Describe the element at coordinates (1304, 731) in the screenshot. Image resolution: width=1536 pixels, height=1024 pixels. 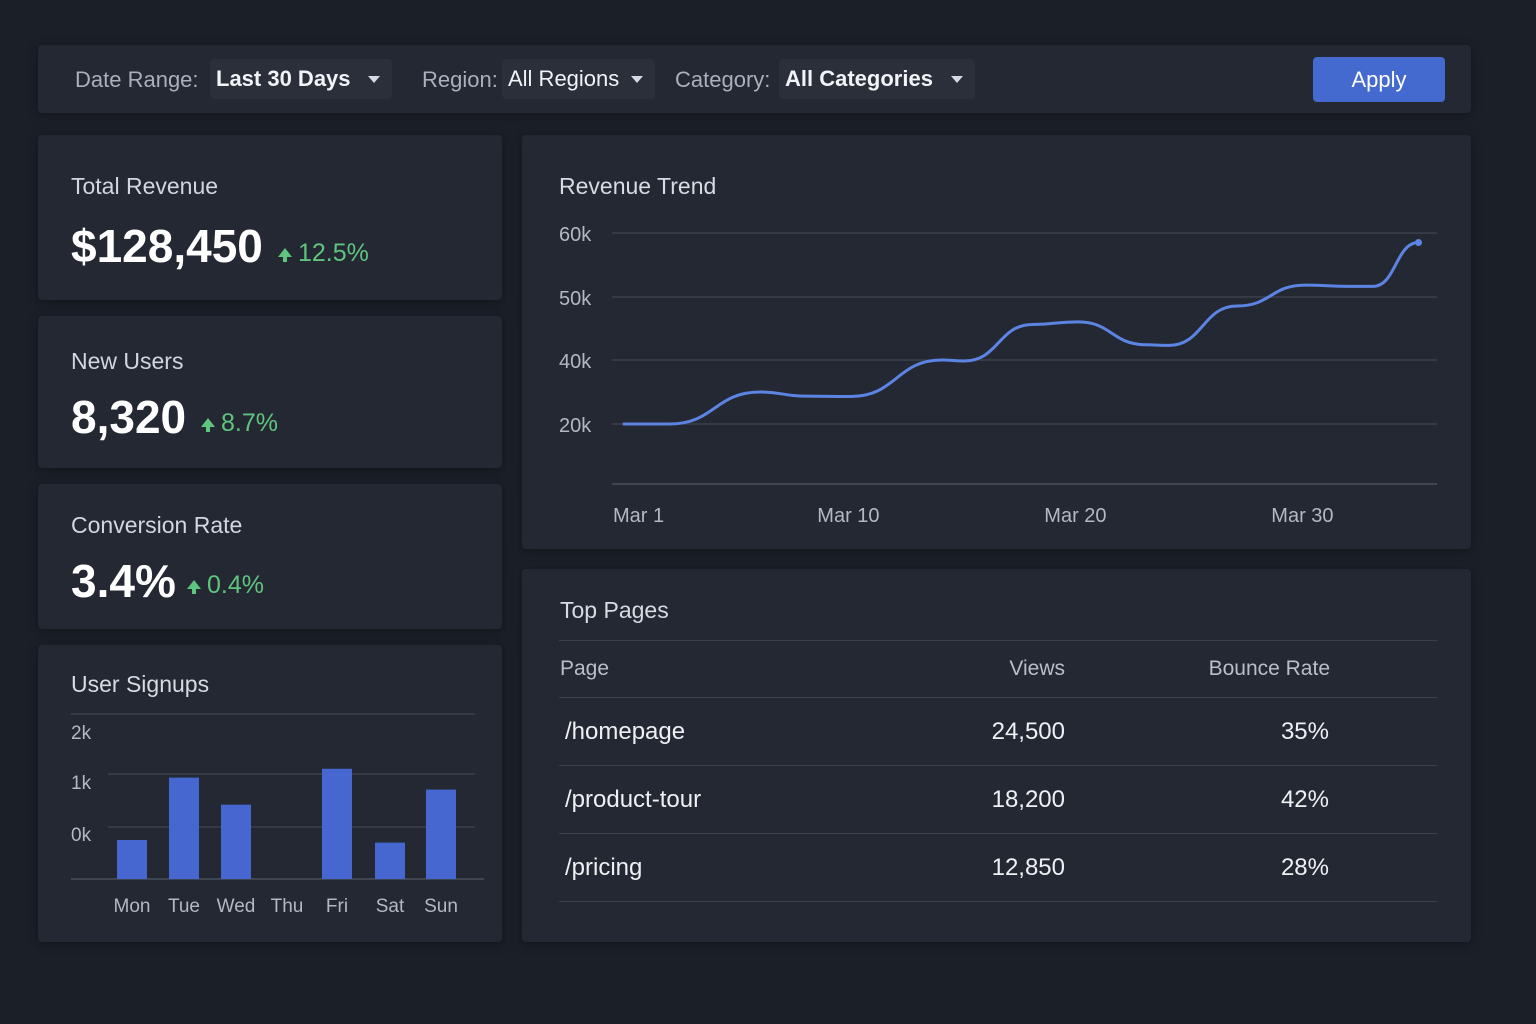
I see `bounce-rate-cell: 35%` at that location.